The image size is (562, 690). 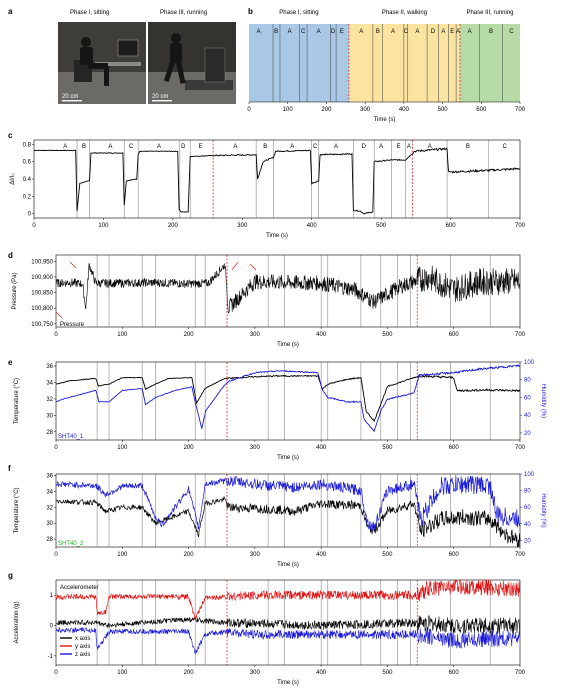 I want to click on panel-letter-f: f, so click(x=9, y=468).